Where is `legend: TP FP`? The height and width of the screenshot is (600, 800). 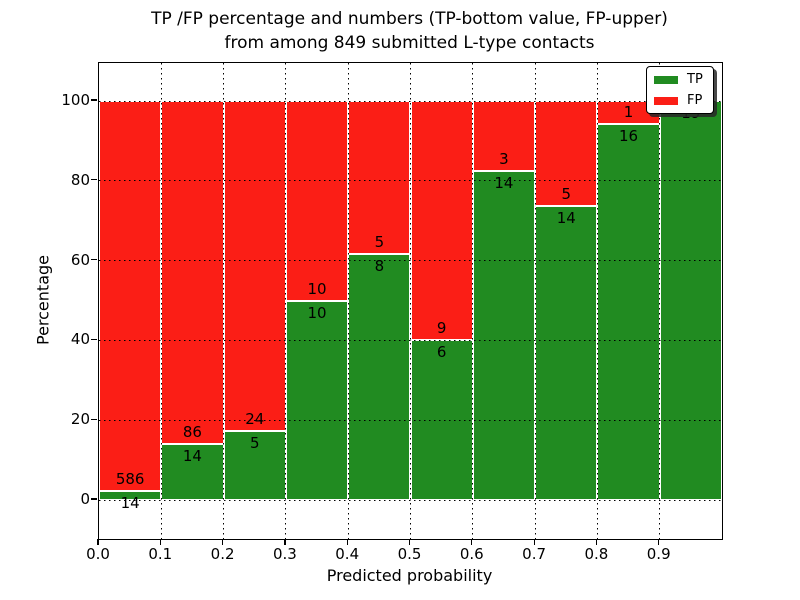 legend: TP FP is located at coordinates (680, 90).